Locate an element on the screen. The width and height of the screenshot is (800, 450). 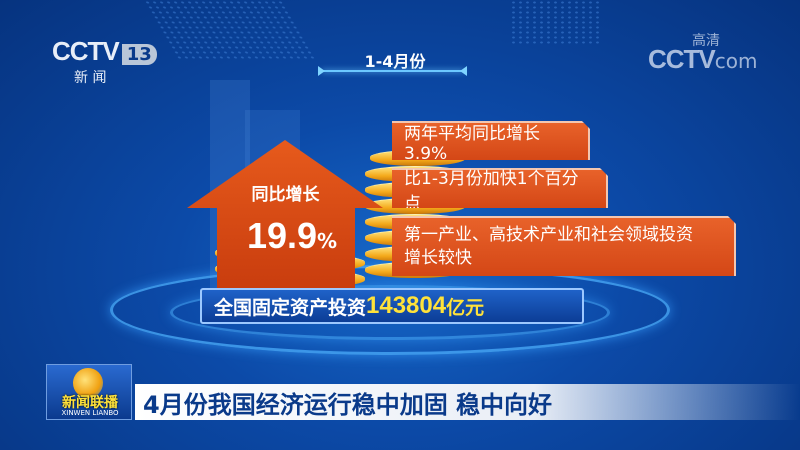
left-arrow-marker-icon is located at coordinates (321, 71).